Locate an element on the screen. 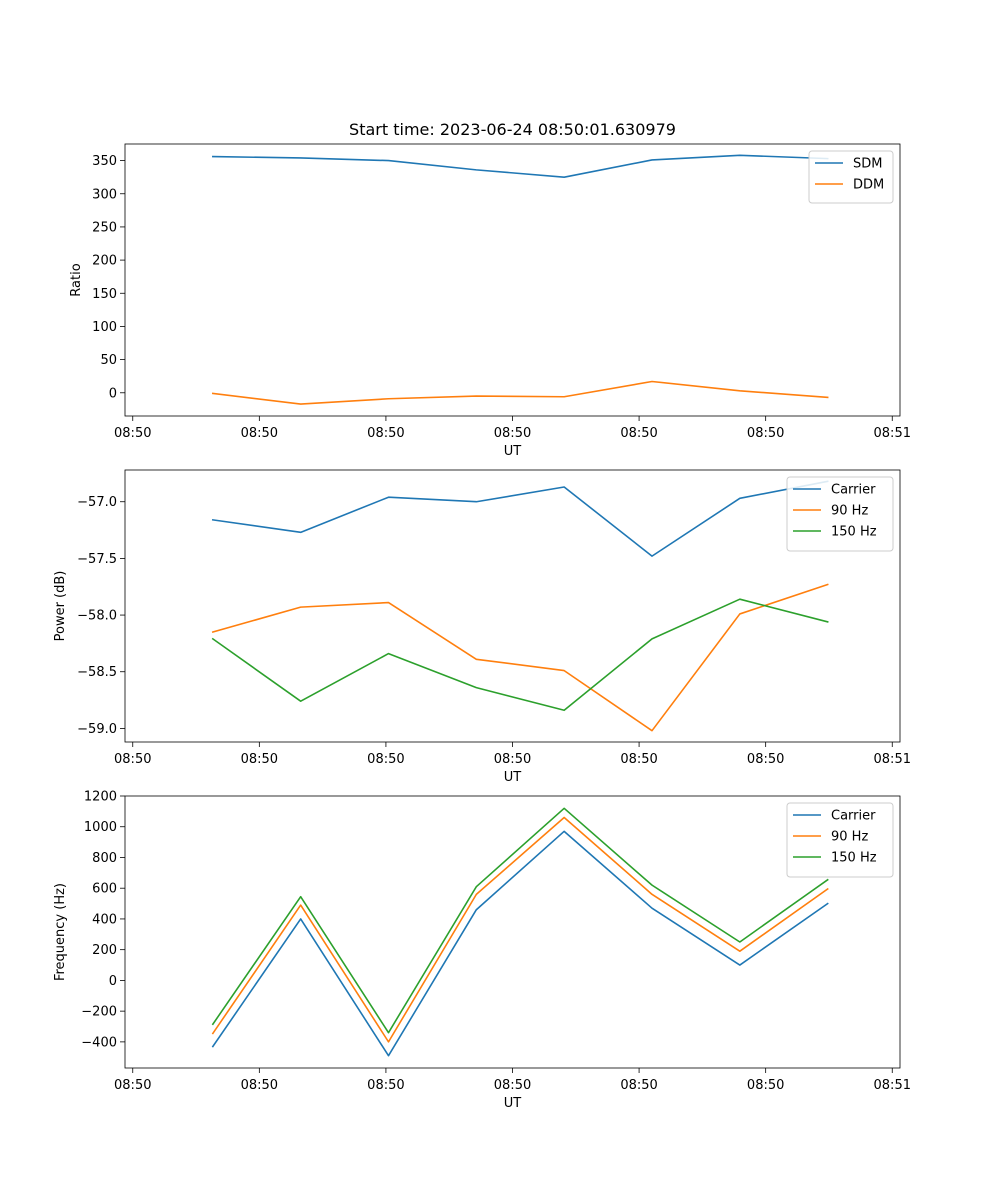  legend: Carrier 90 Hz 150 Hz is located at coordinates (840, 514).